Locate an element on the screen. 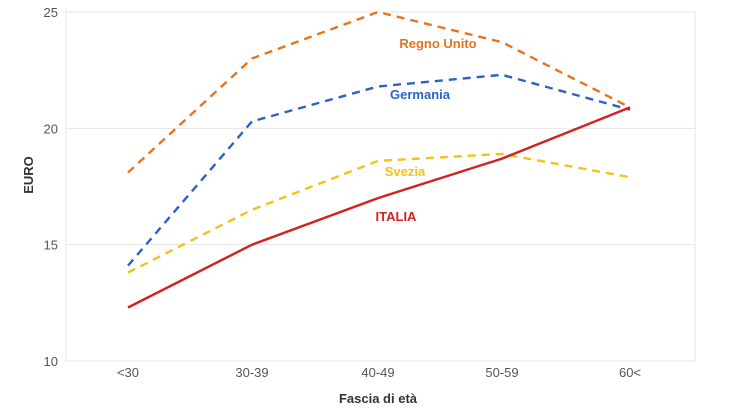 This screenshot has width=735, height=413. x-tick-label: 30-39 is located at coordinates (251, 372).